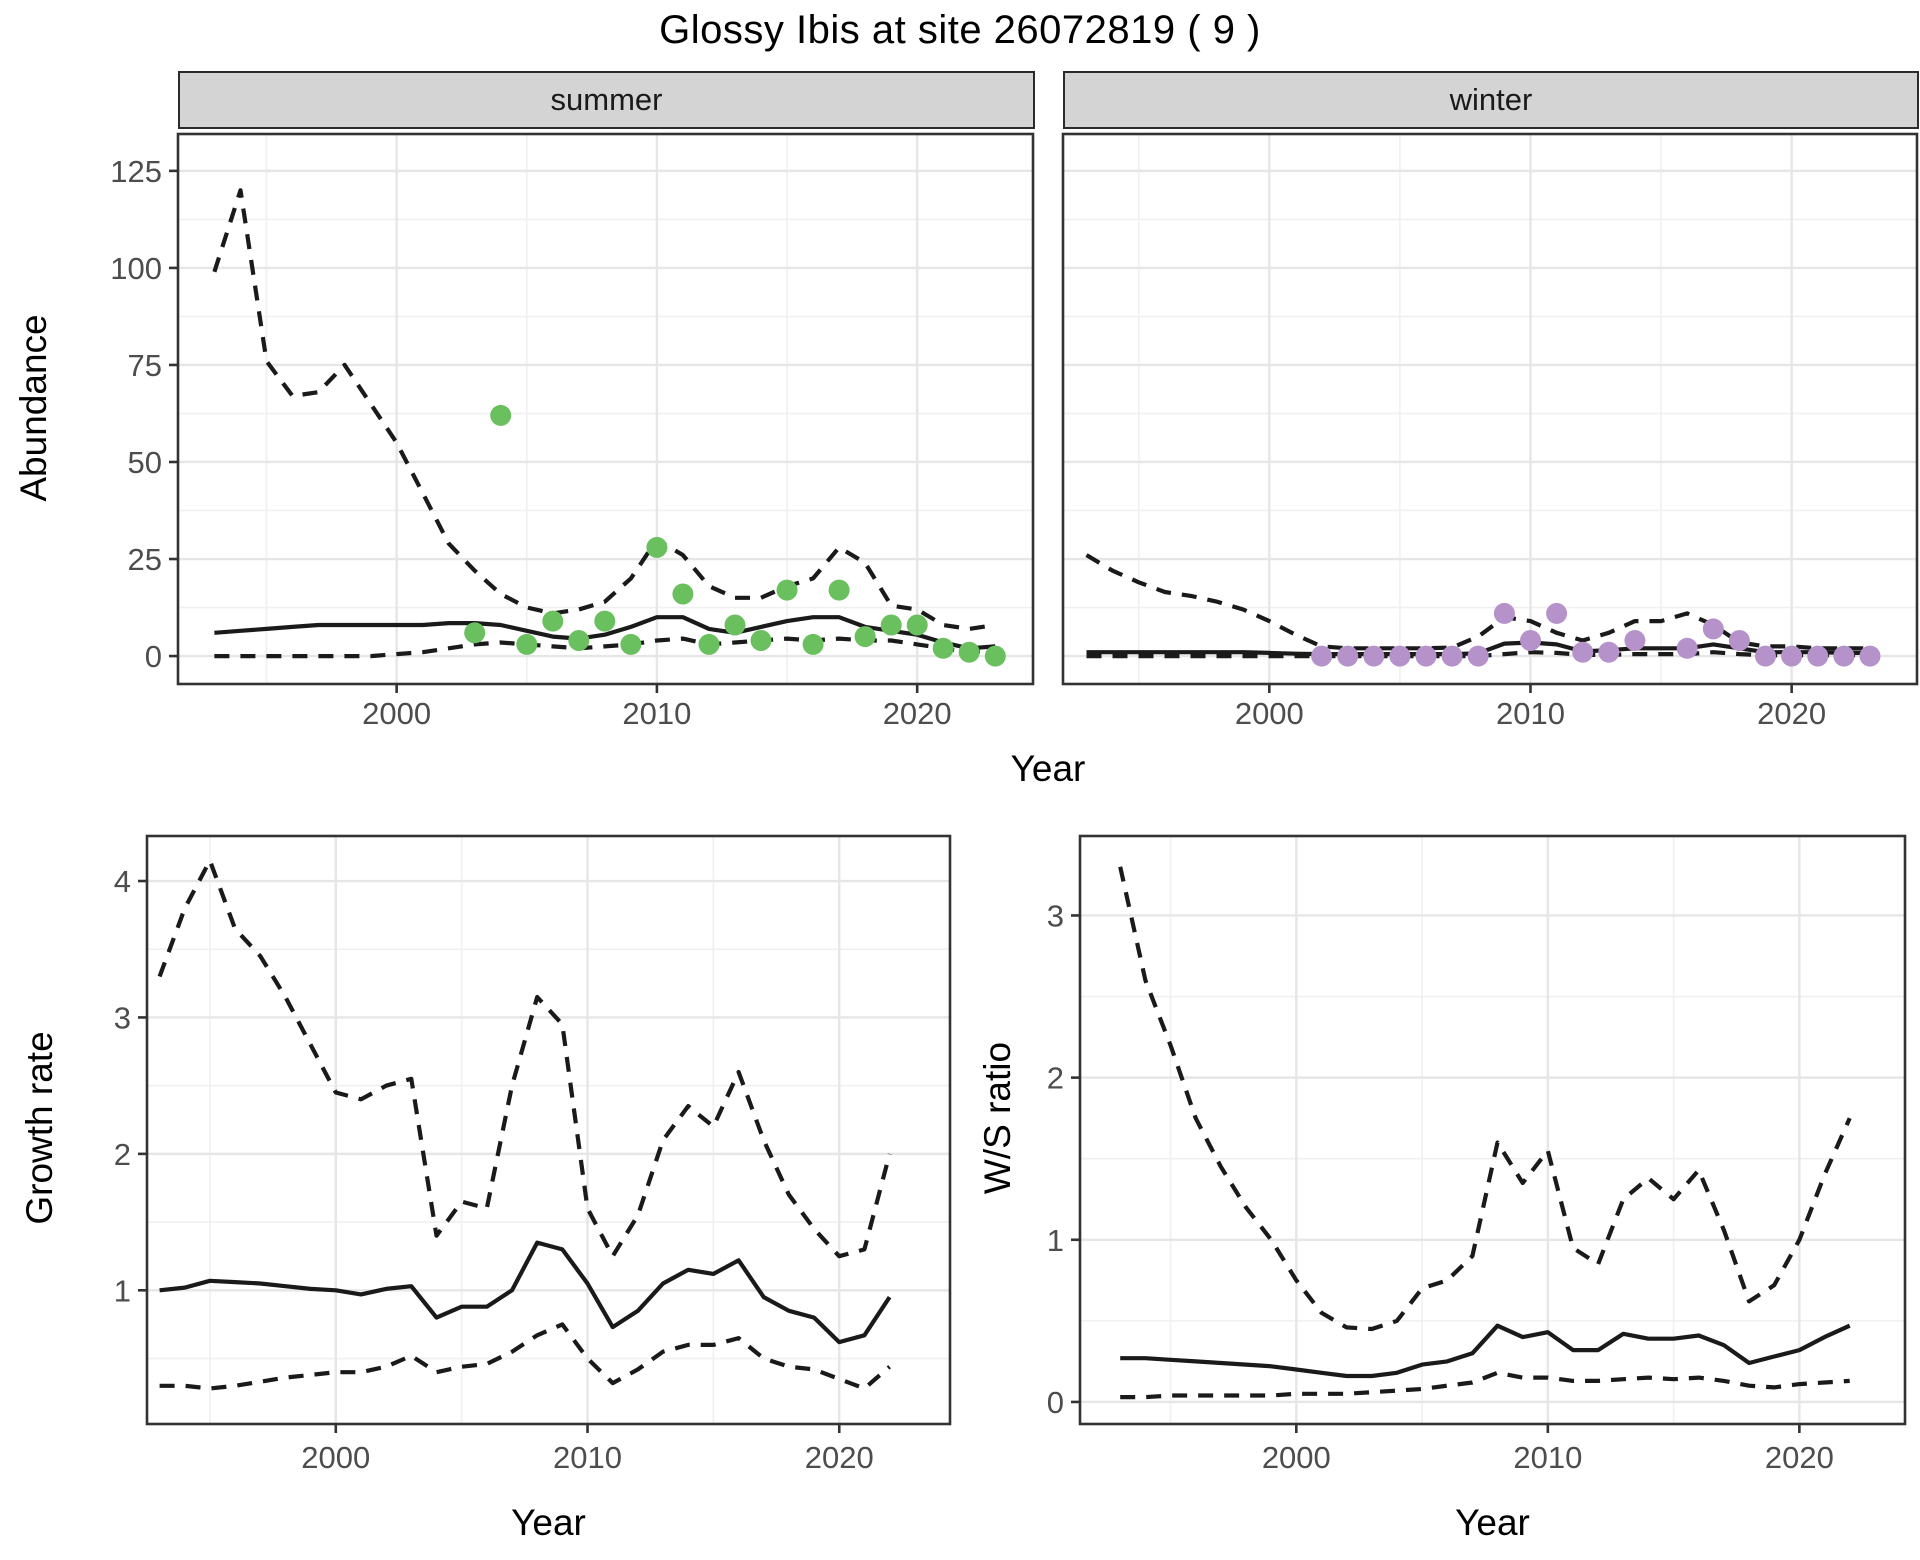 This screenshot has height=1560, width=1920. What do you see at coordinates (1492, 1522) in the screenshot?
I see `x-axis-title-ws: Year` at bounding box center [1492, 1522].